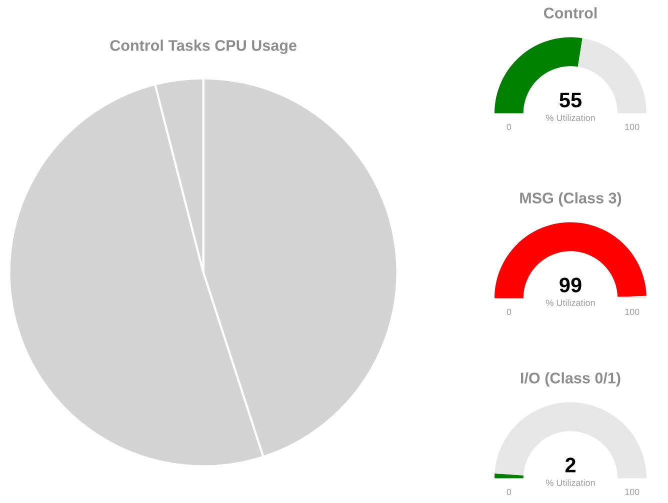  Describe the element at coordinates (571, 285) in the screenshot. I see `text: 99` at that location.